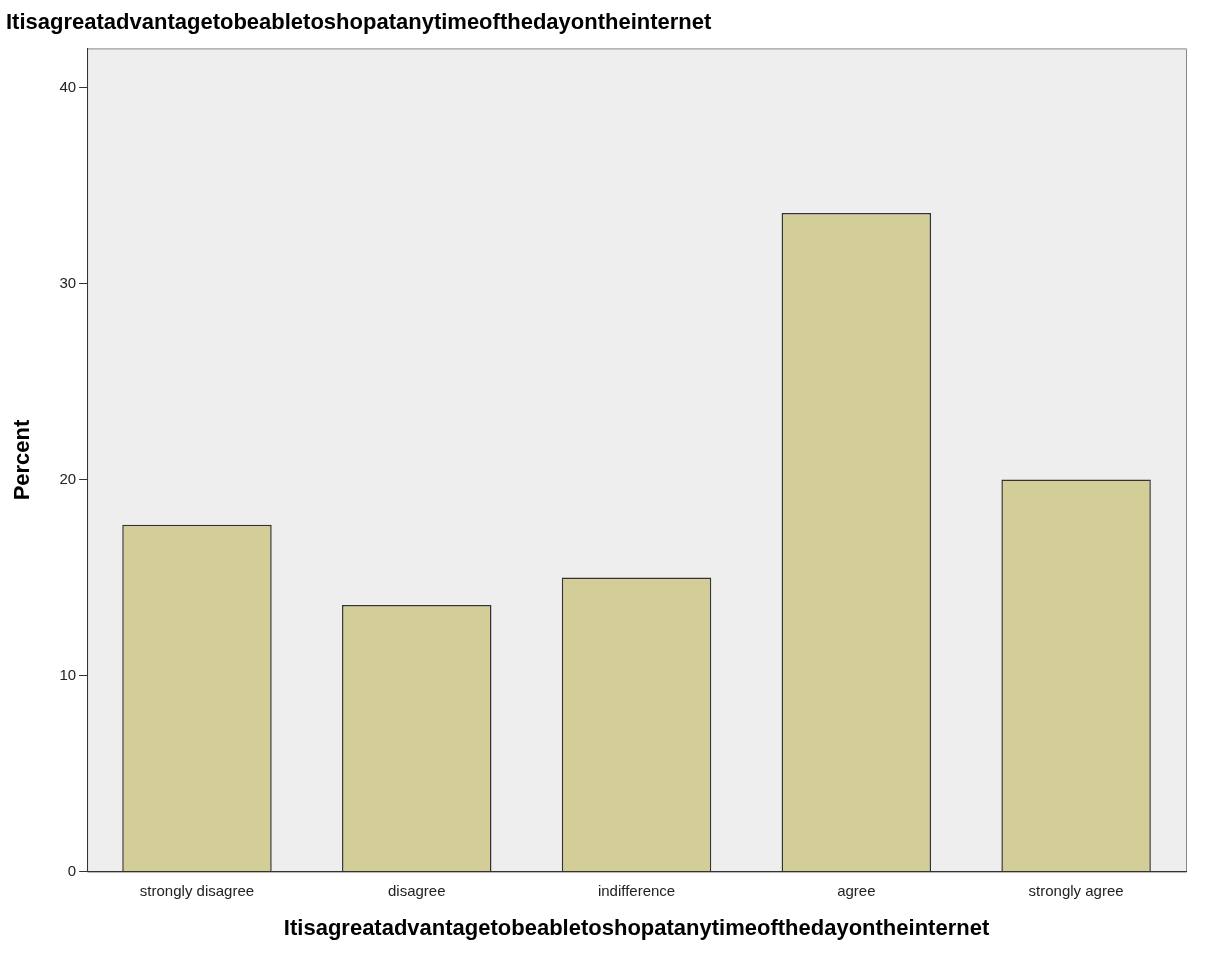 This screenshot has width=1228, height=956. Describe the element at coordinates (68, 282) in the screenshot. I see `y-tick-label: 30` at that location.